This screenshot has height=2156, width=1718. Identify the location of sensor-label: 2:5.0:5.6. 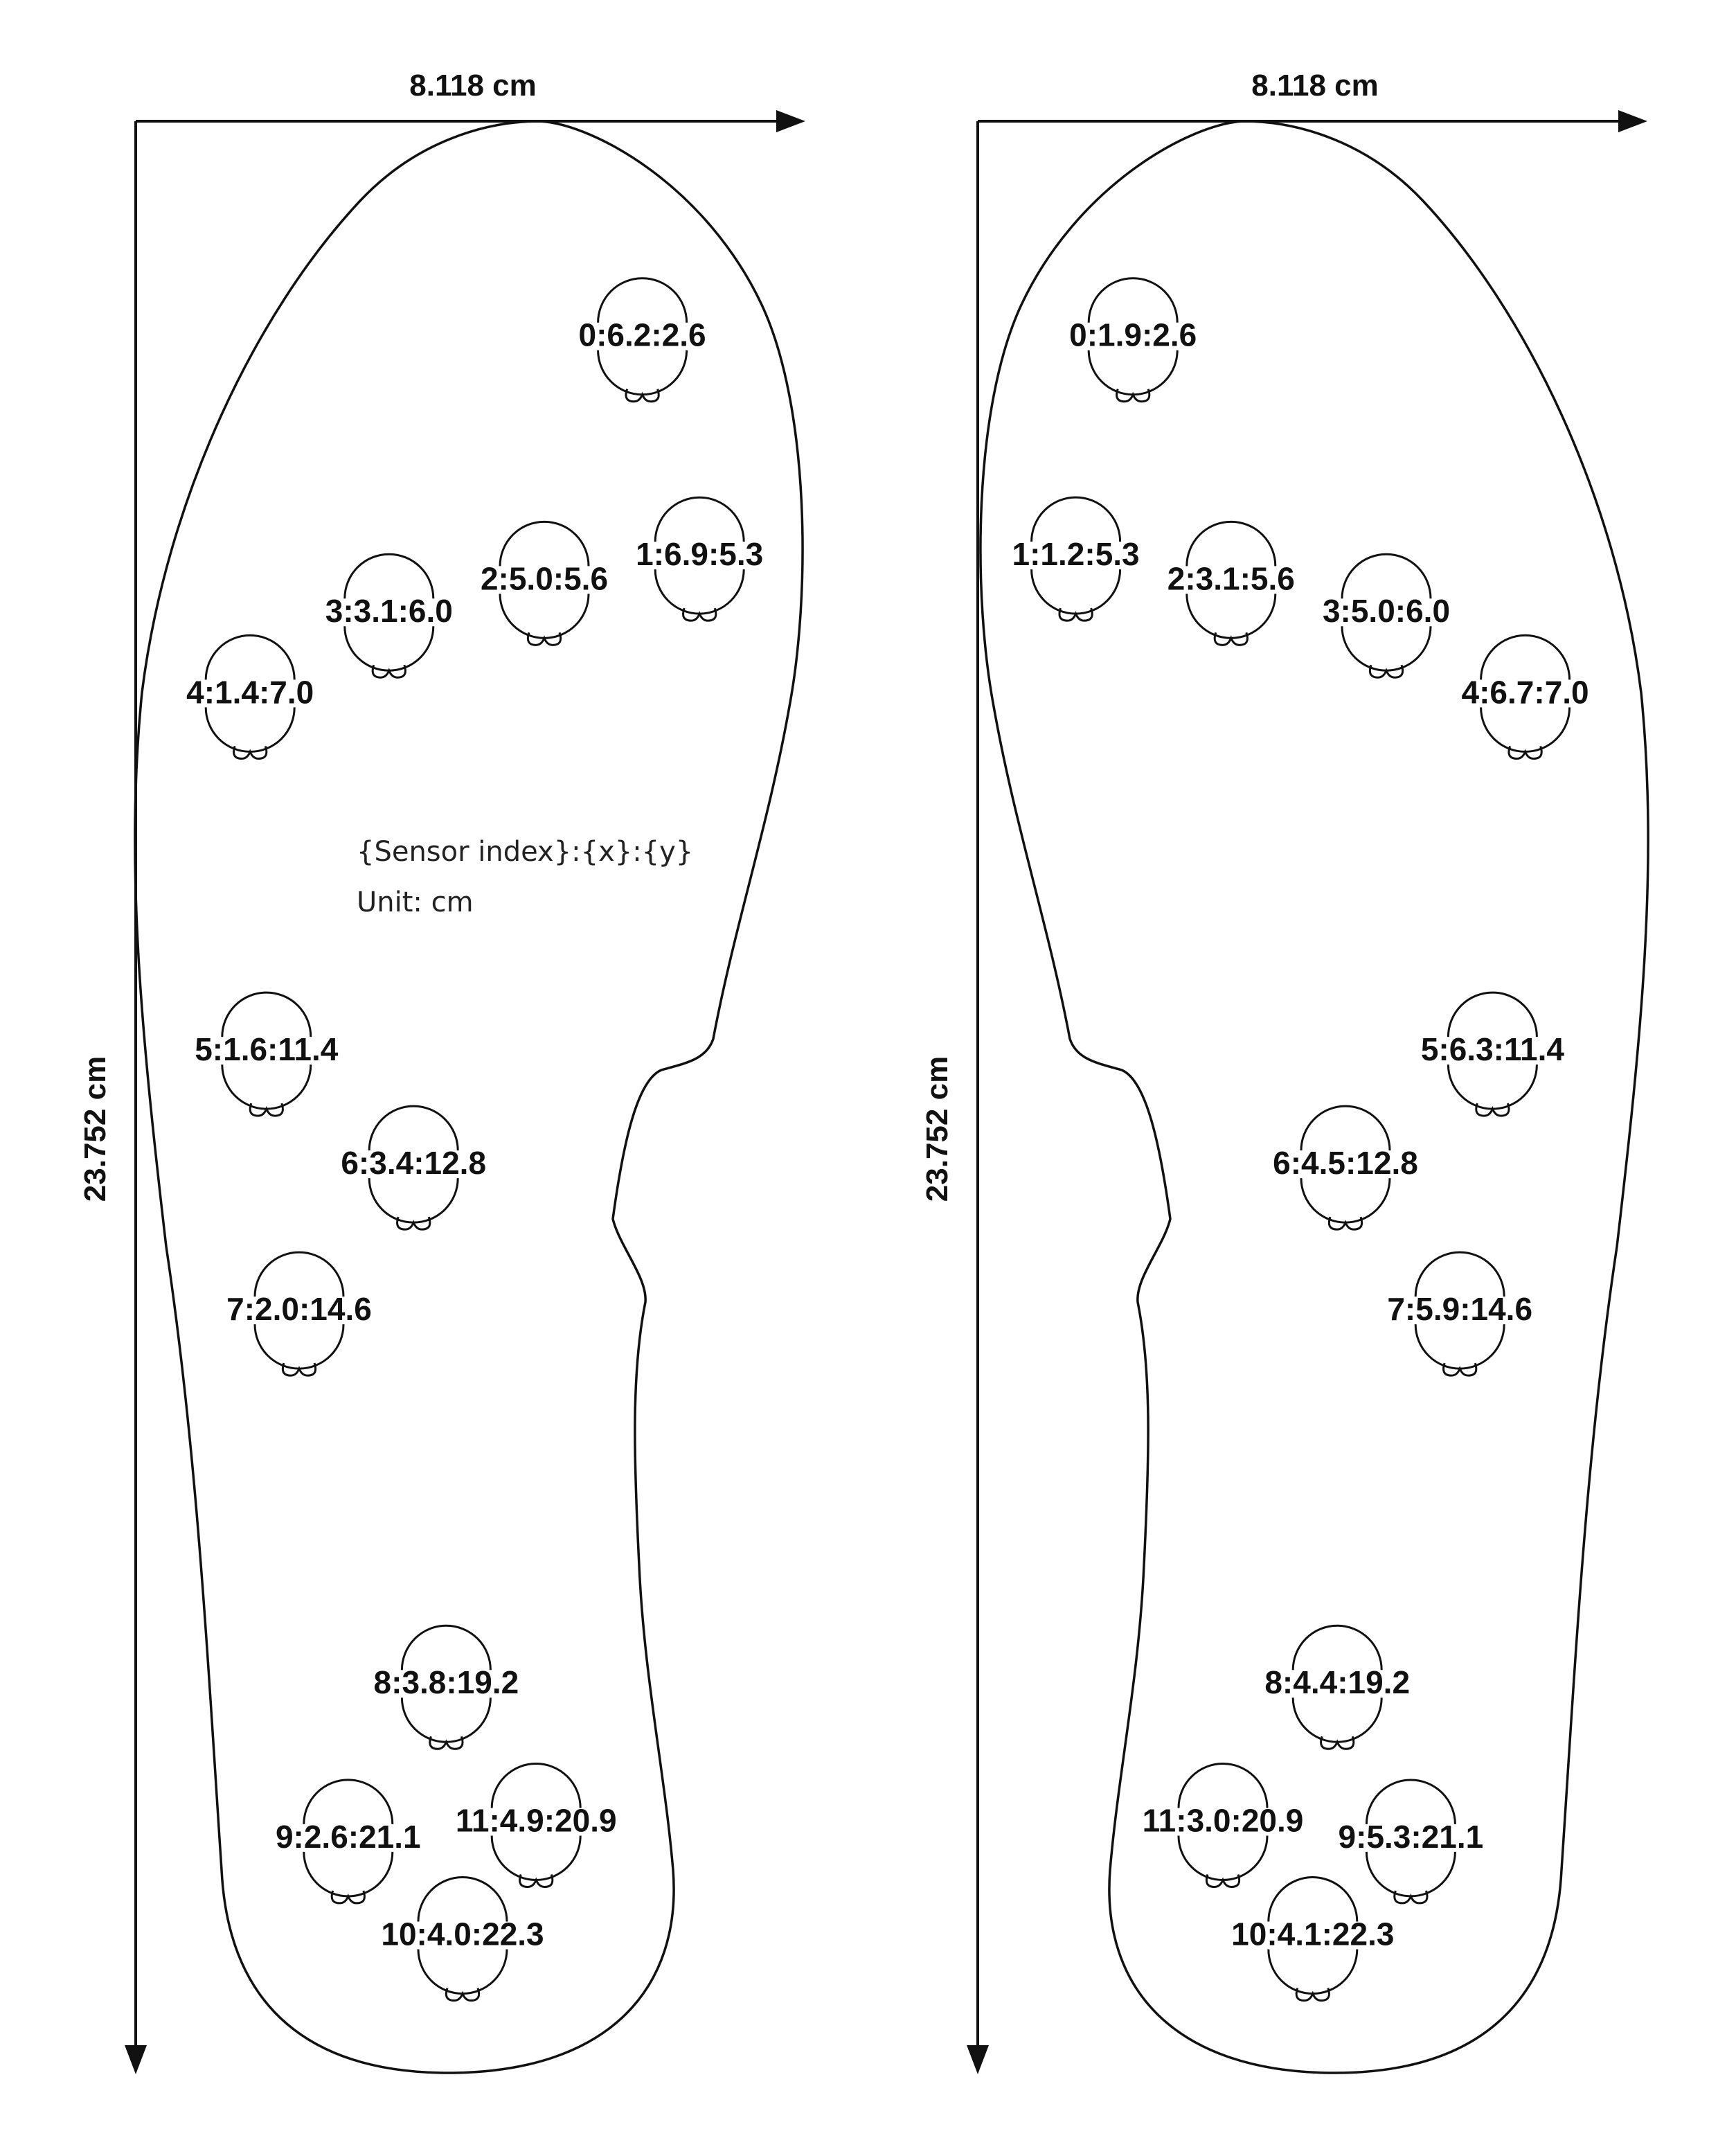
(544, 578).